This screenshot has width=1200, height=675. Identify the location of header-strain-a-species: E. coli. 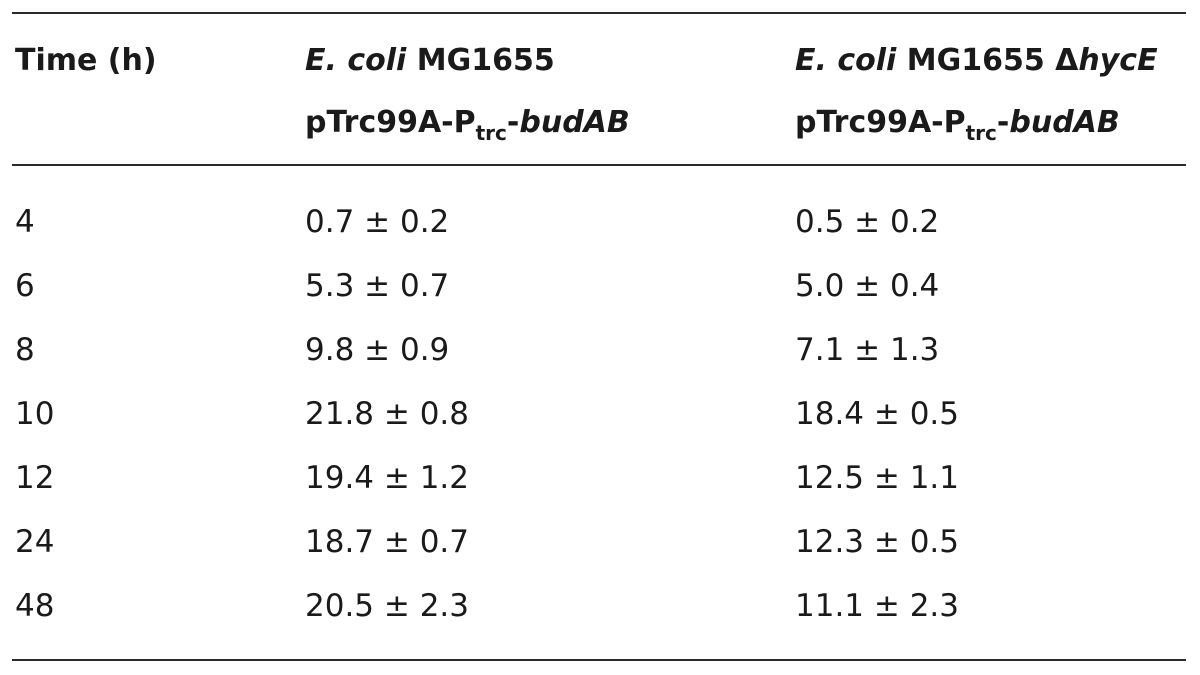
(356, 60).